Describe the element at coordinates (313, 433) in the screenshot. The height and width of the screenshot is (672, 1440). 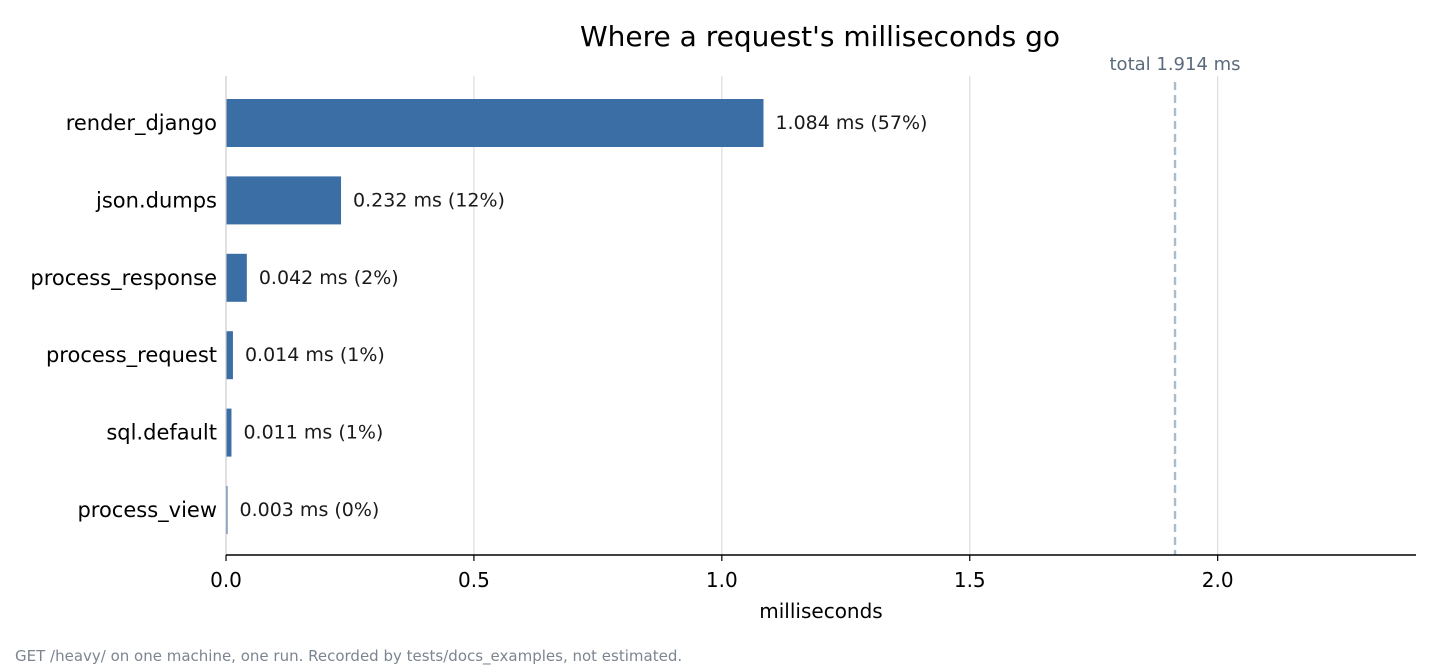
I see `data-label: 0.011 ms (1%)` at that location.